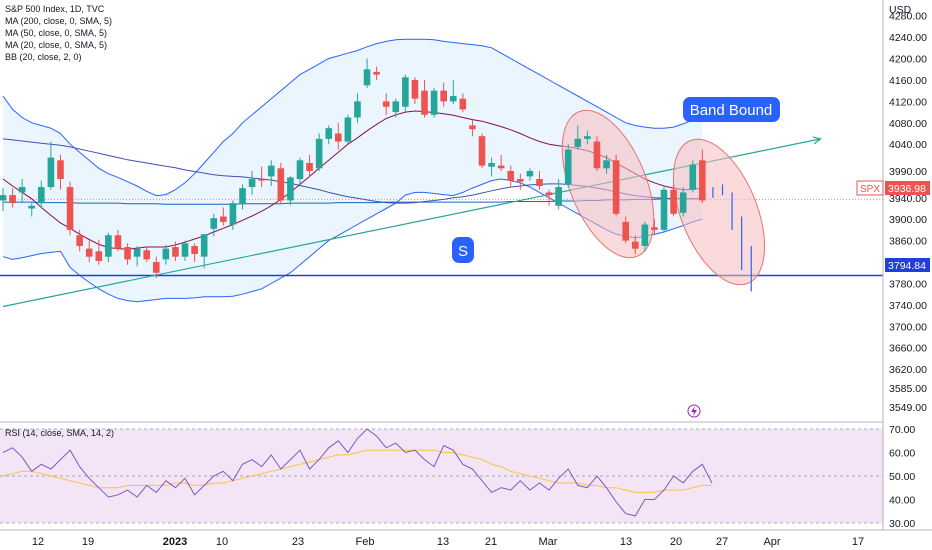 Image resolution: width=932 pixels, height=550 pixels. I want to click on band-bound-label: Band Bound, so click(731, 110).